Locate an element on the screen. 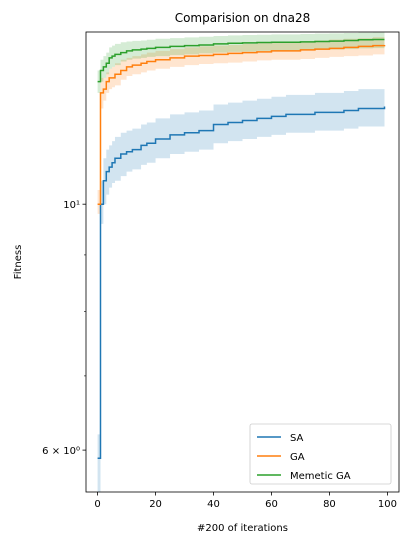 The height and width of the screenshot is (545, 410). x-tick-label: 60 is located at coordinates (271, 504).